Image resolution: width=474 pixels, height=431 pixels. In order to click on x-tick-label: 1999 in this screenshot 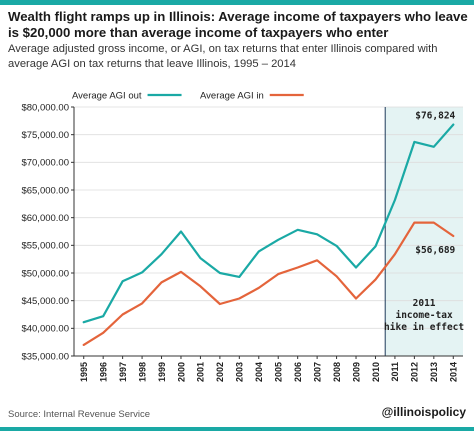, I will do `click(162, 372)`.